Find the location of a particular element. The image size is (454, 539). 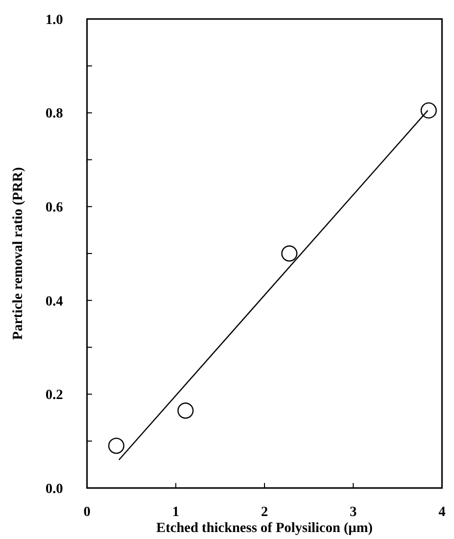

x-axis-title: Etched thickness of Polysilicon (μm) is located at coordinates (265, 528).